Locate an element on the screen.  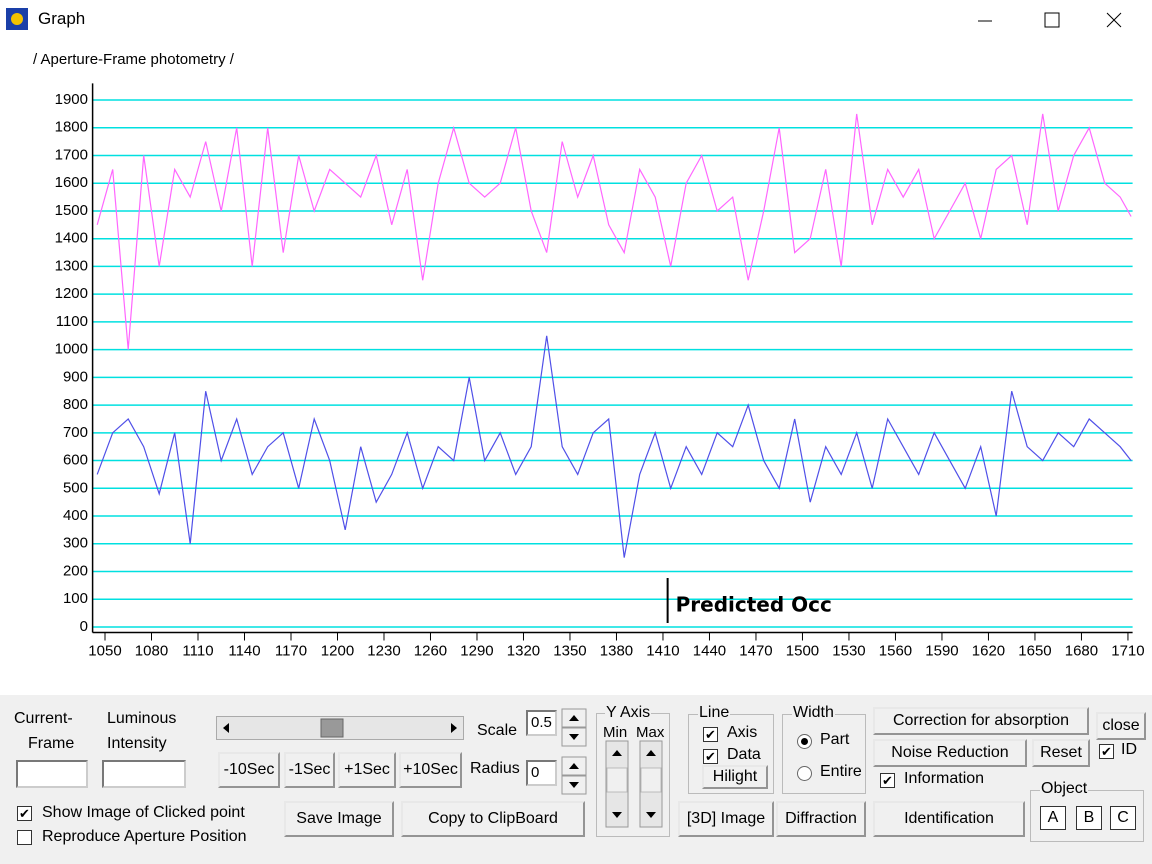
x-tick-label: 1530 is located at coordinates (848, 650).